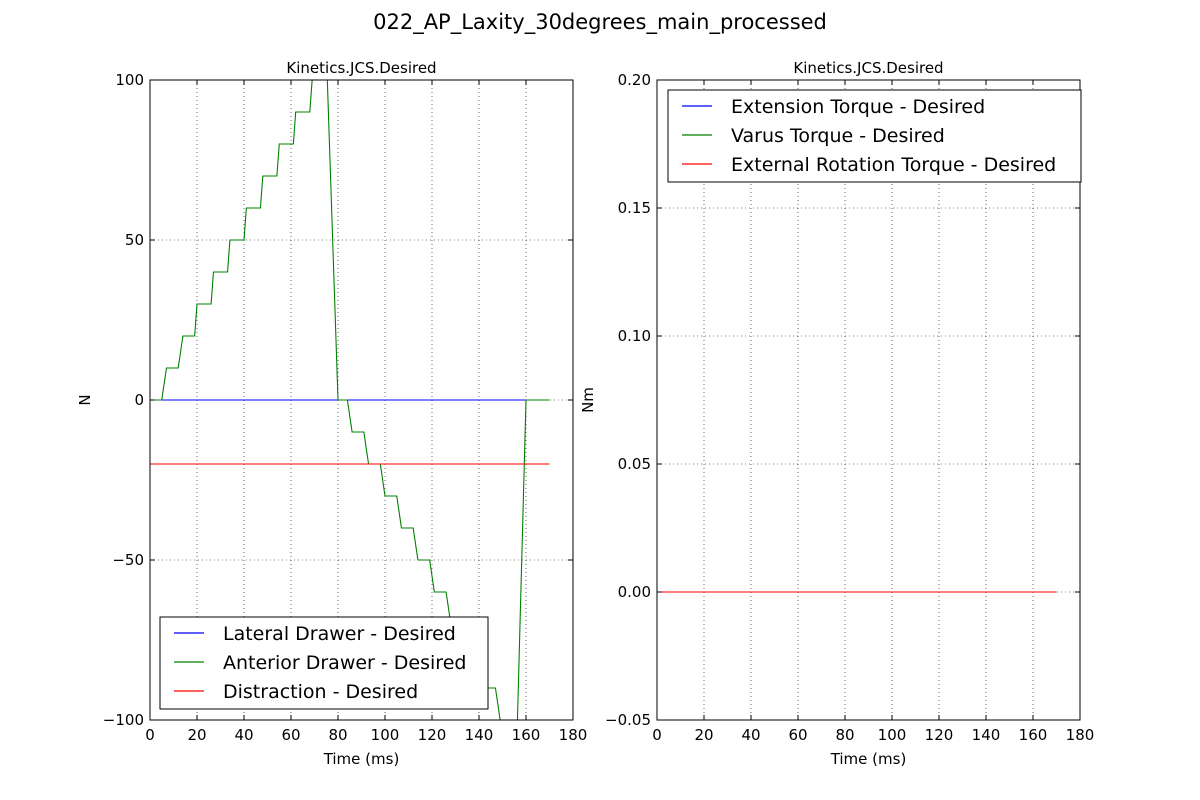 The image size is (1200, 800). What do you see at coordinates (634, 336) in the screenshot?
I see `y-tick-label: 0.10` at bounding box center [634, 336].